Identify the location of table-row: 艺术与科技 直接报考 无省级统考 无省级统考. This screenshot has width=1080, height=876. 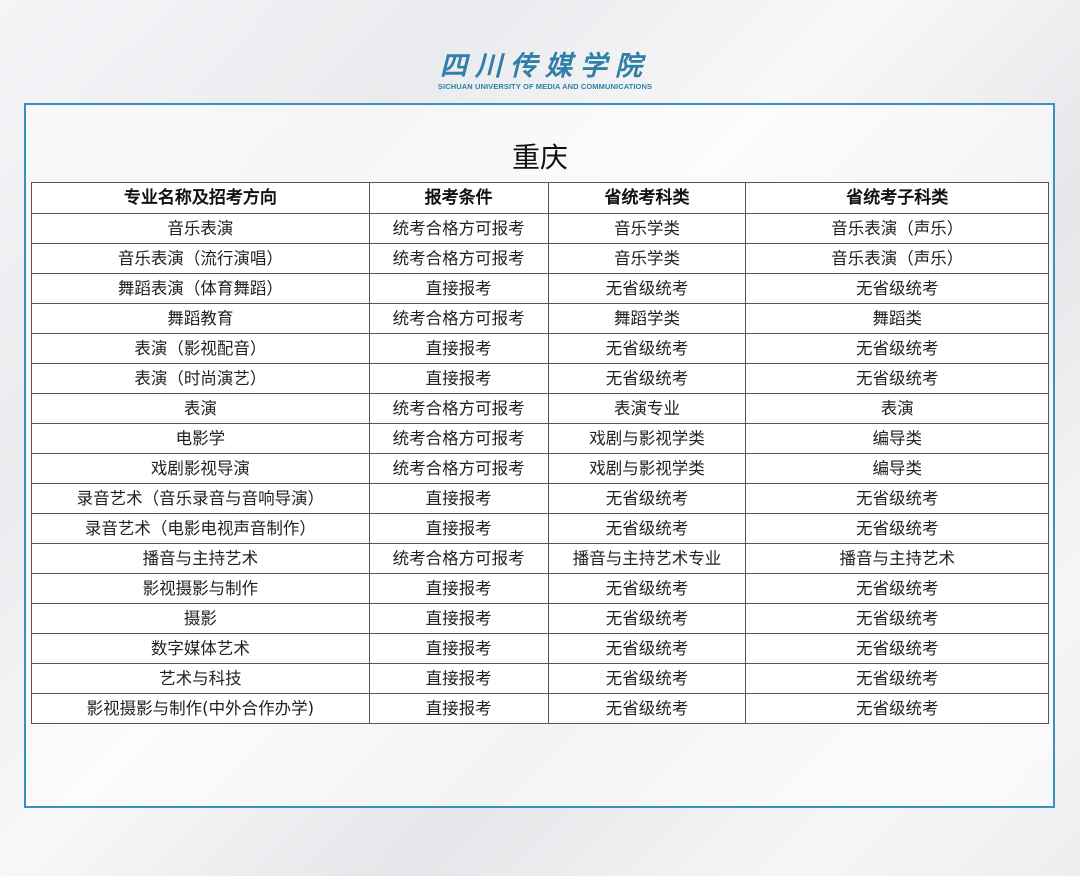
(540, 678).